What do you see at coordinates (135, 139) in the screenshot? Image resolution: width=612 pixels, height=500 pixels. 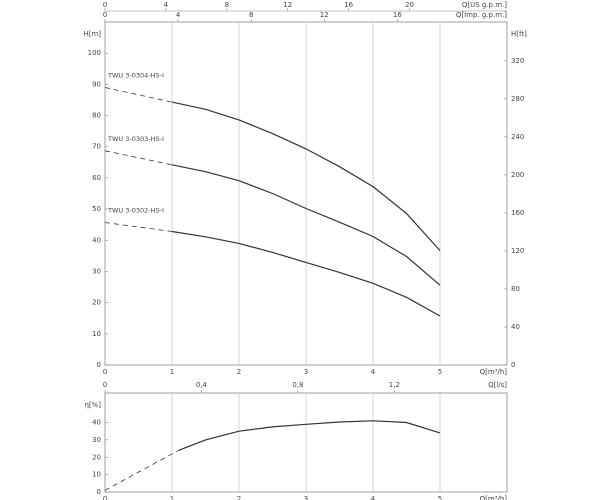 I see `curve-label: TWU 3-0303-HS-I` at bounding box center [135, 139].